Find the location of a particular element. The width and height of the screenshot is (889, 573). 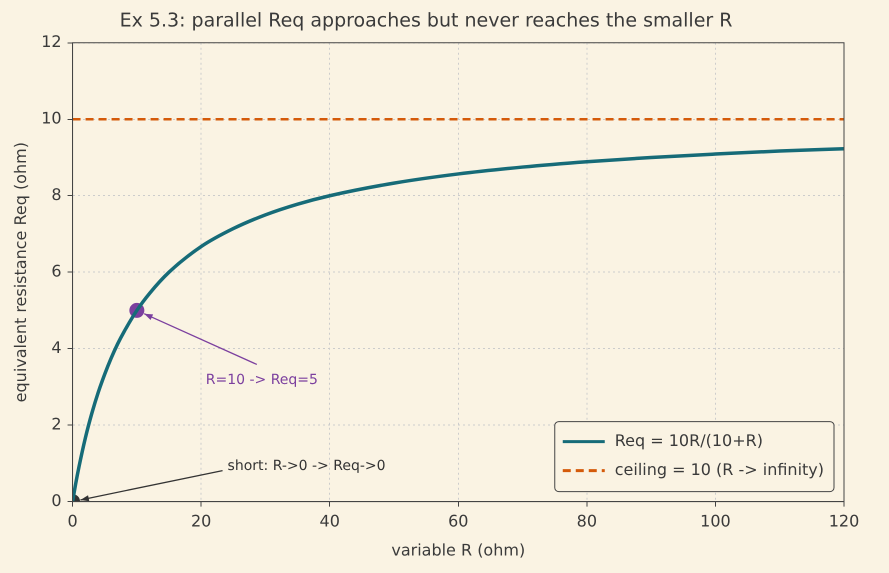

legend-label: Req = 10R/(10+R) is located at coordinates (688, 440).